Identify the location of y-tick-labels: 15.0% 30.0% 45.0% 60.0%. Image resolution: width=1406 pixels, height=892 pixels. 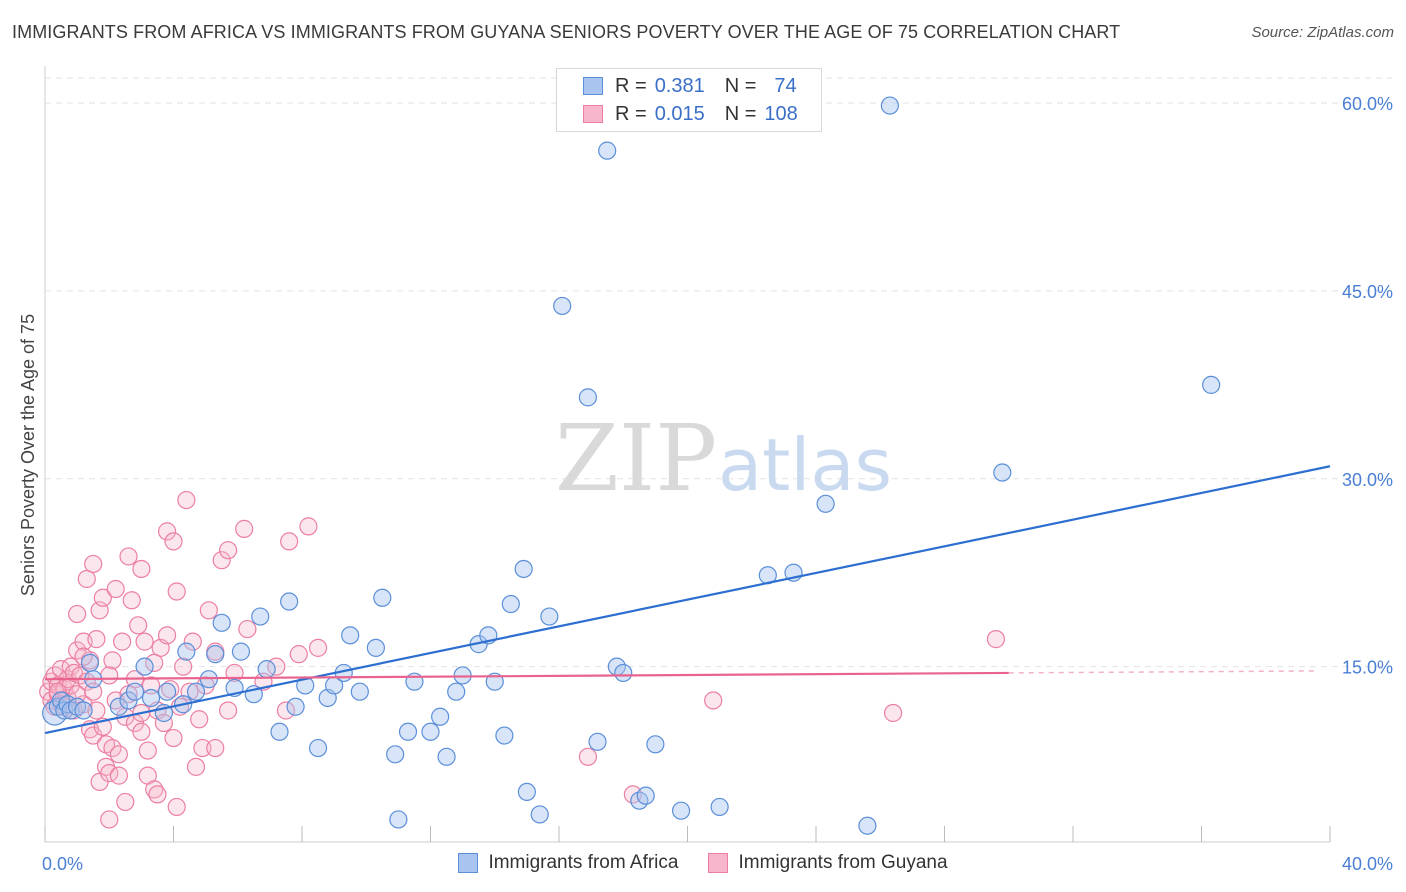
(1367, 386).